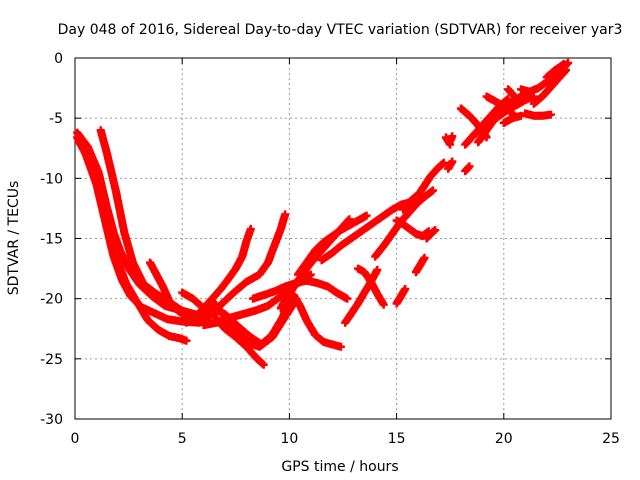 The height and width of the screenshot is (480, 640). I want to click on x-tick-label: 20, so click(504, 439).